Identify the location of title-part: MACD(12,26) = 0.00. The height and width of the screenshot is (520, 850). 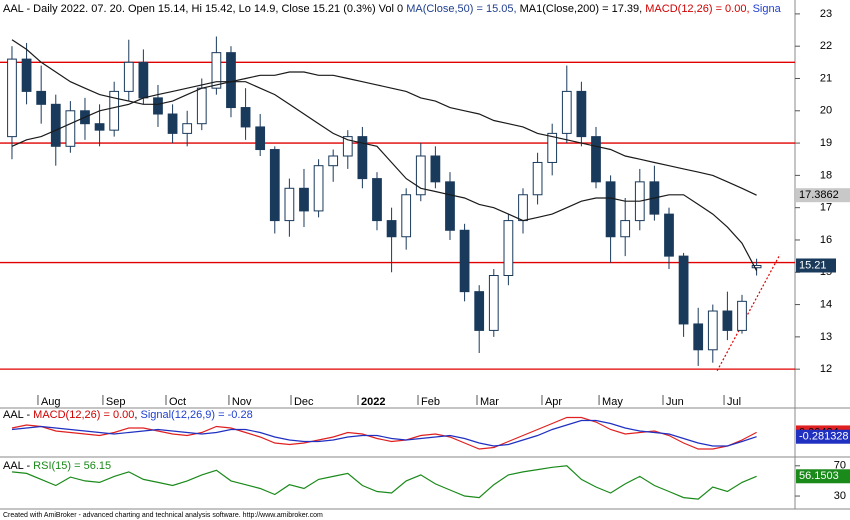
(83, 415).